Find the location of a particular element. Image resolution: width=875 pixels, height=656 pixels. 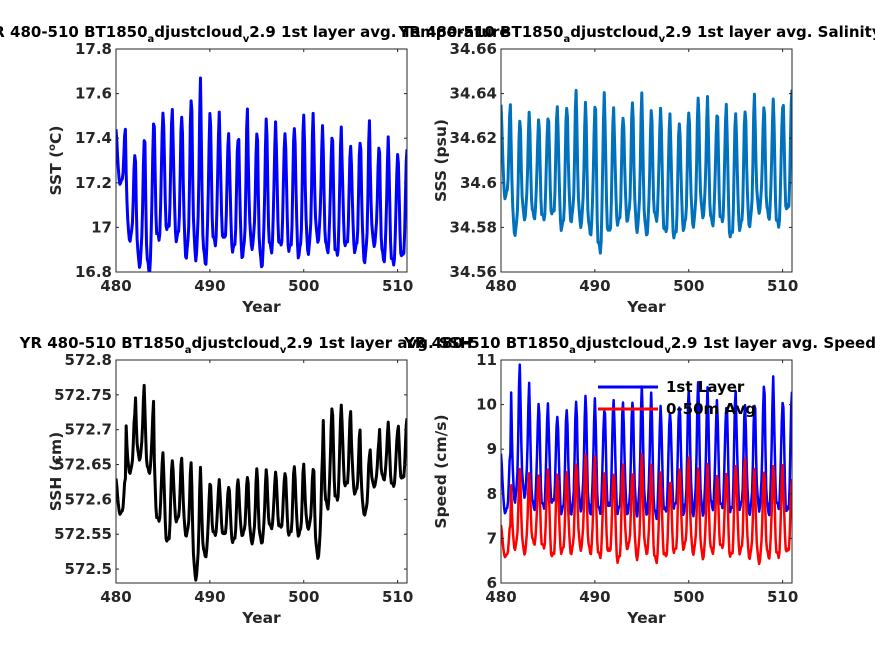

y-axis-label: Speed (cm/s) is located at coordinates (441, 471).